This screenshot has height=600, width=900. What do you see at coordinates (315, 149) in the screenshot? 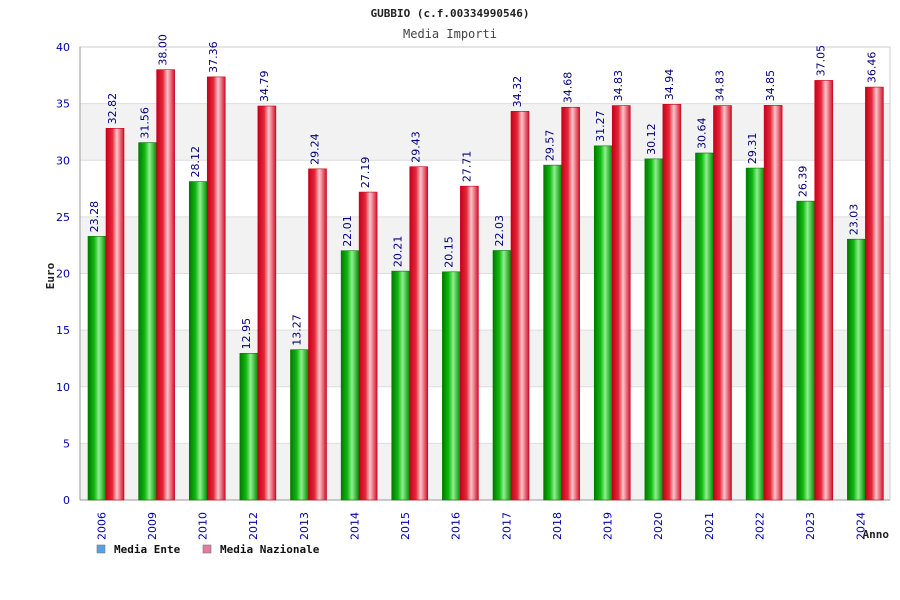
I see `bar-label-media-nazionale: 29.24` at bounding box center [315, 149].